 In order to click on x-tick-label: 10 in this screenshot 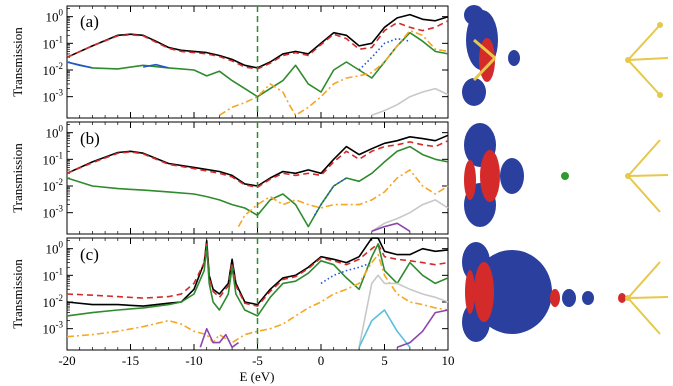, I will do `click(448, 360)`.